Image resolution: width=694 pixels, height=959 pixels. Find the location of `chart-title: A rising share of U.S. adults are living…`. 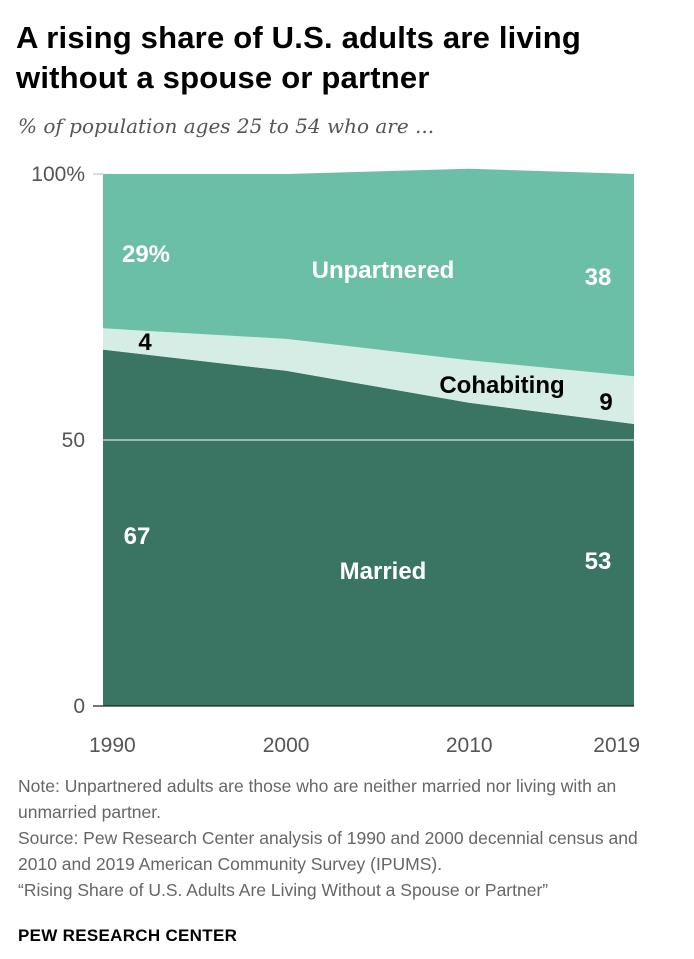

chart-title: A rising share of U.S. adults are living… is located at coordinates (298, 57).